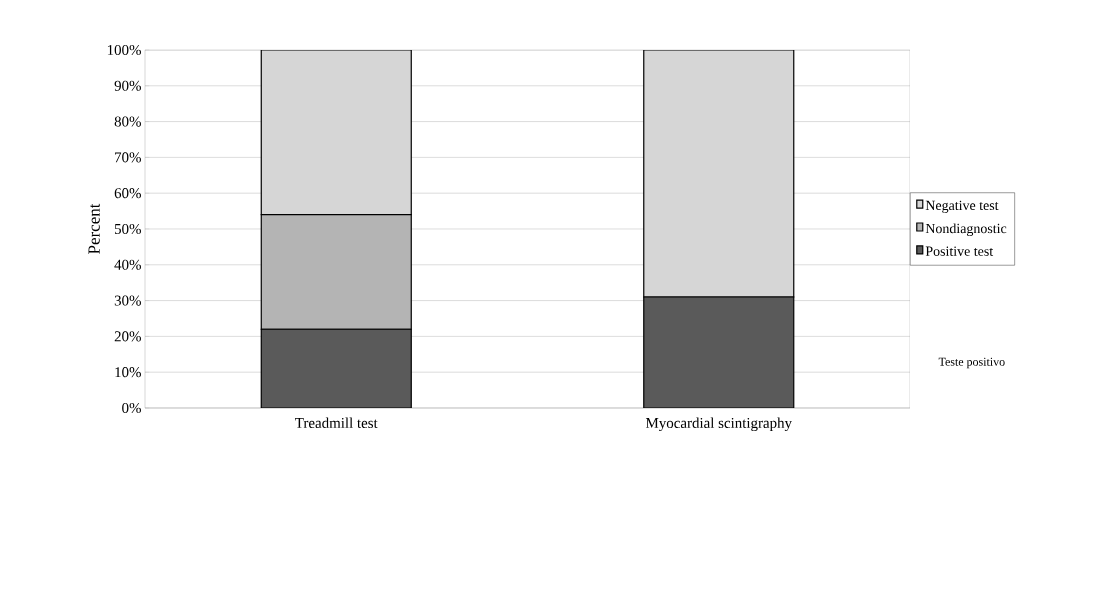 The height and width of the screenshot is (613, 1119). Describe the element at coordinates (127, 336) in the screenshot. I see `y-tick-label: 20%` at that location.